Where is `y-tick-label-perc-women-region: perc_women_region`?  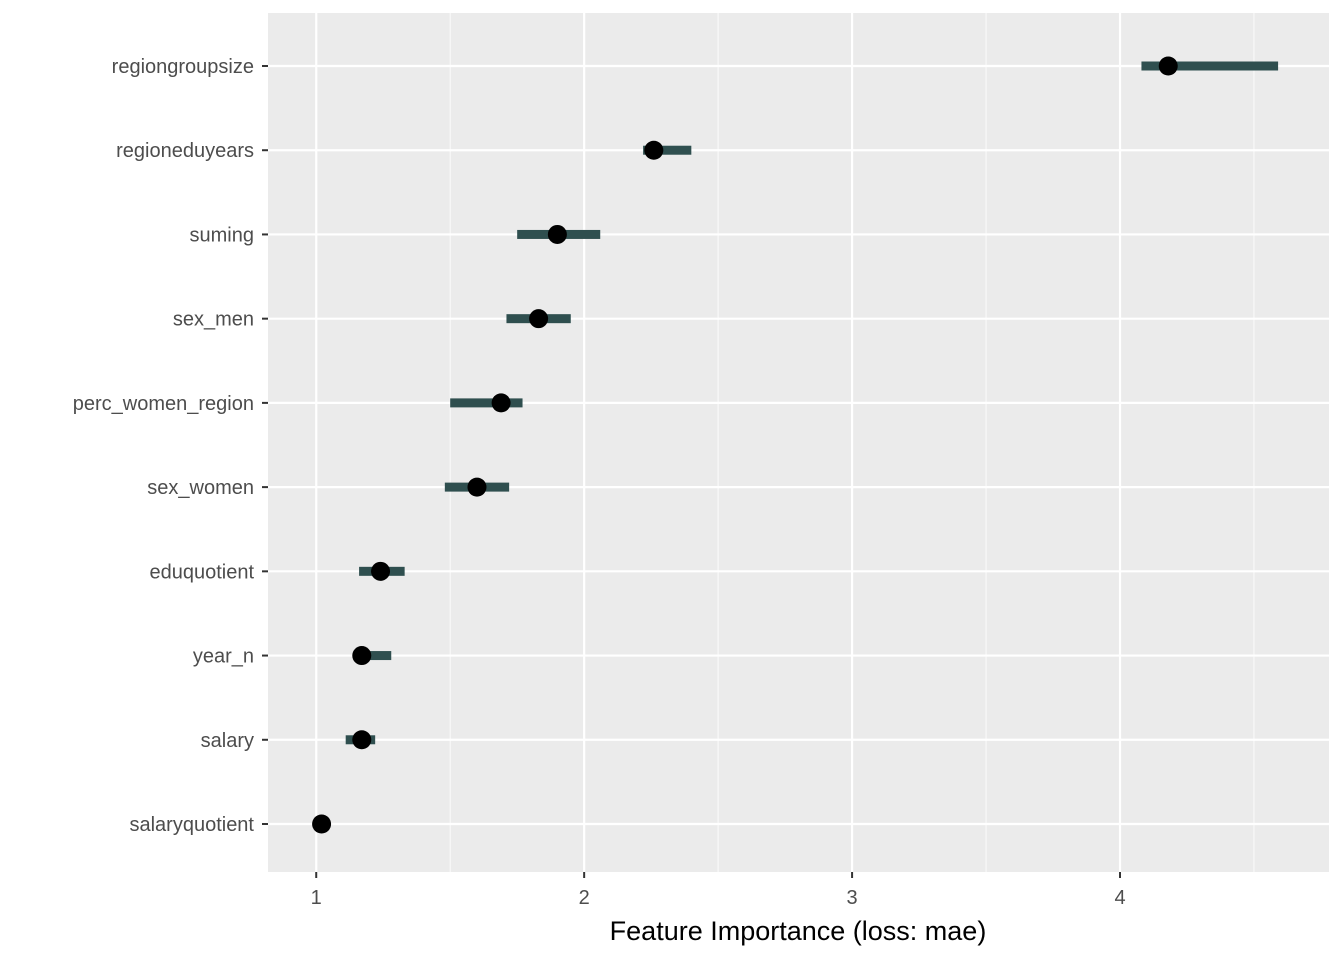
y-tick-label-perc-women-region: perc_women_region is located at coordinates (163, 404).